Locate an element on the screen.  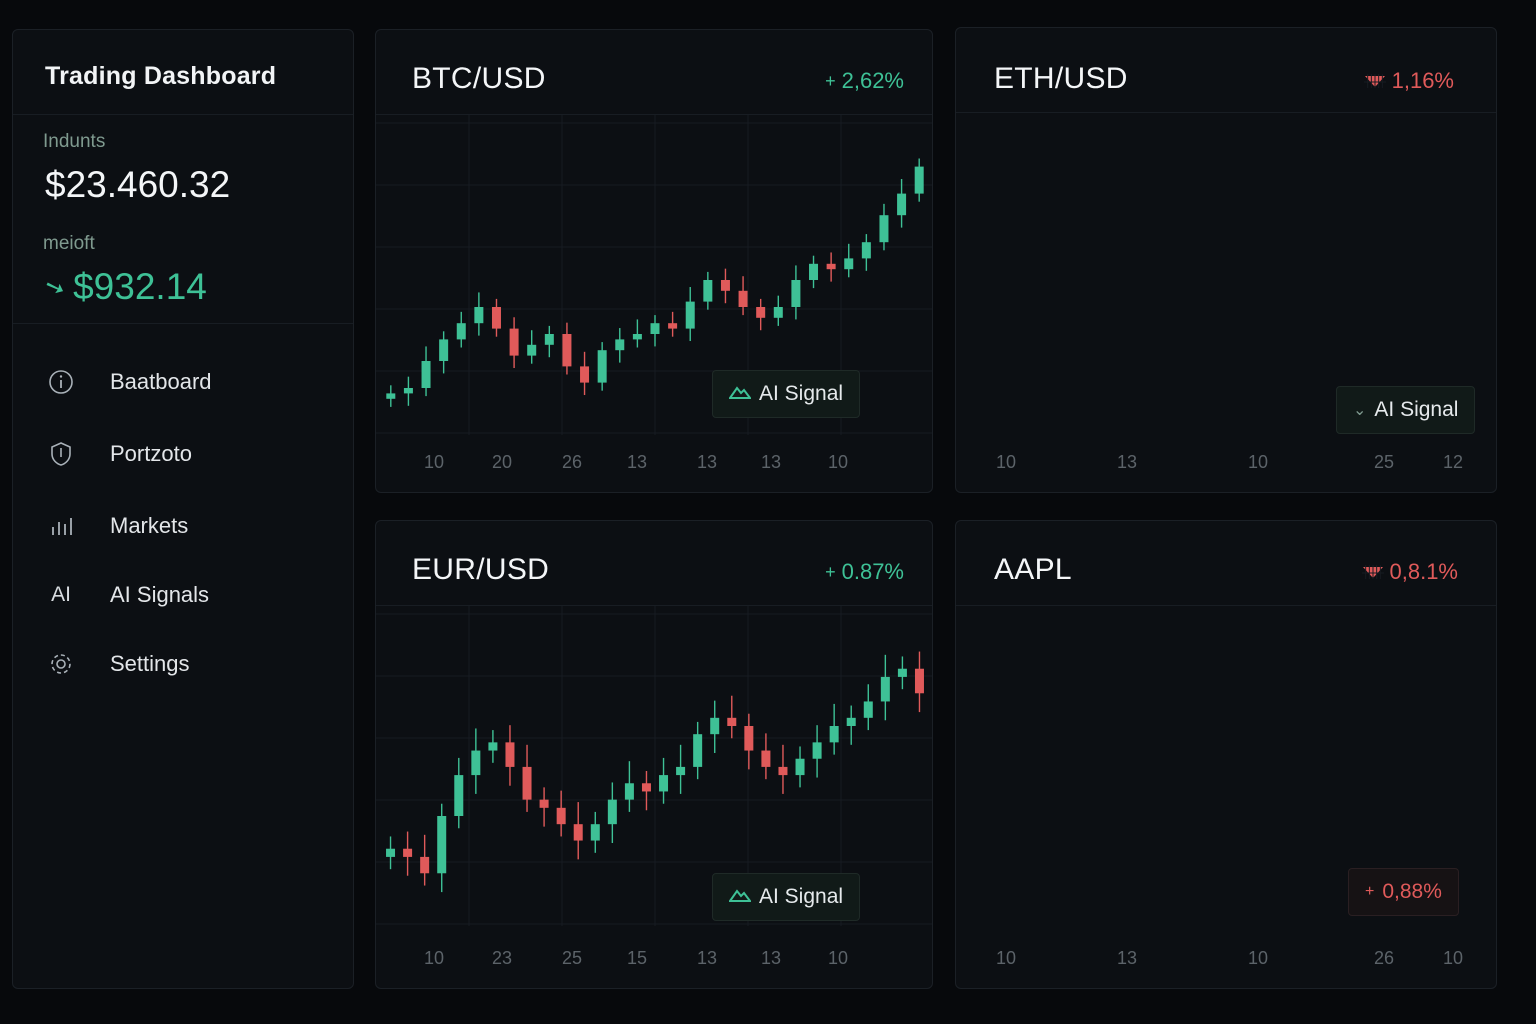
sidebar-item-ai-signals: AI AI Signals is located at coordinates (183, 595).